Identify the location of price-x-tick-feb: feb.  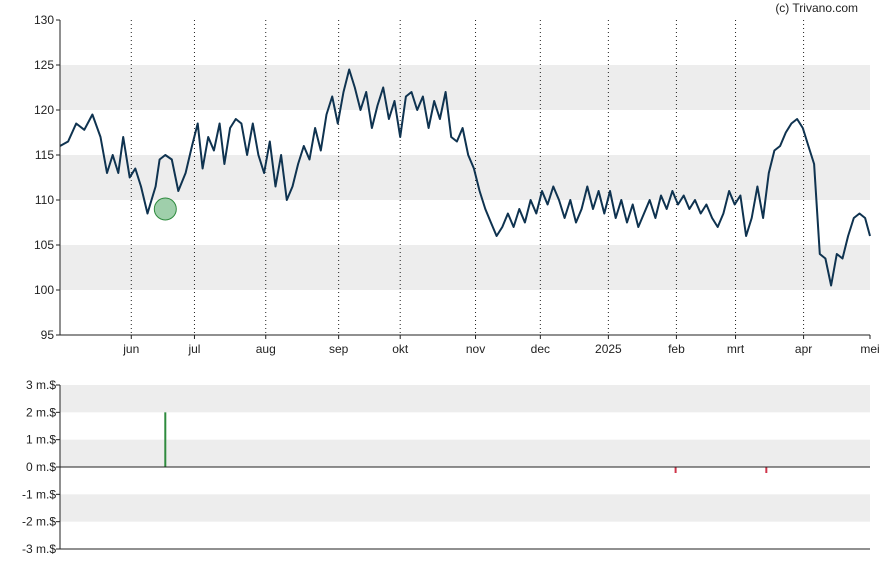
(676, 349).